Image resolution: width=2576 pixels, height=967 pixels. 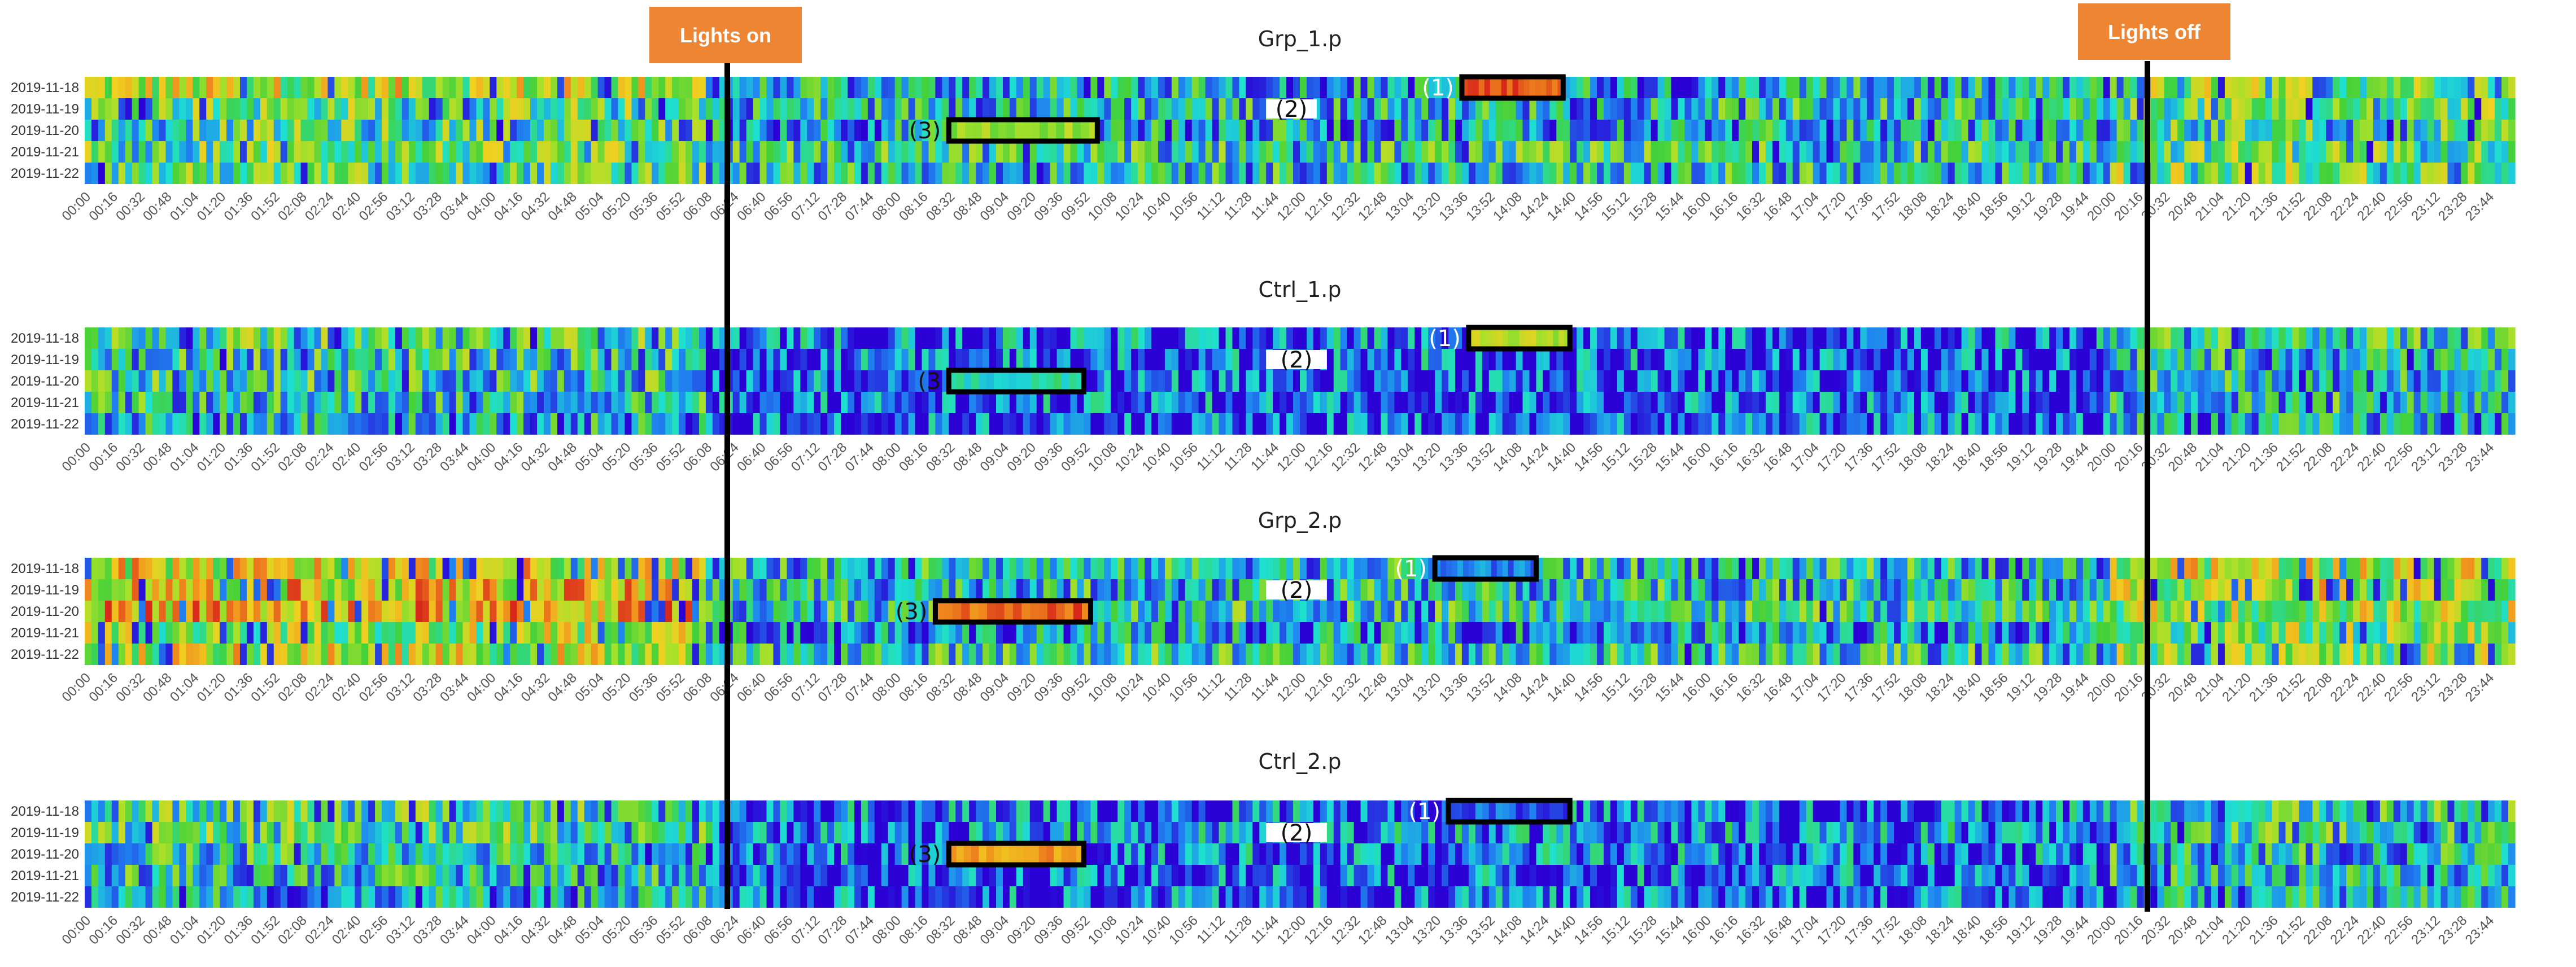 I want to click on x-tick-label: 09:52, so click(x=1076, y=457).